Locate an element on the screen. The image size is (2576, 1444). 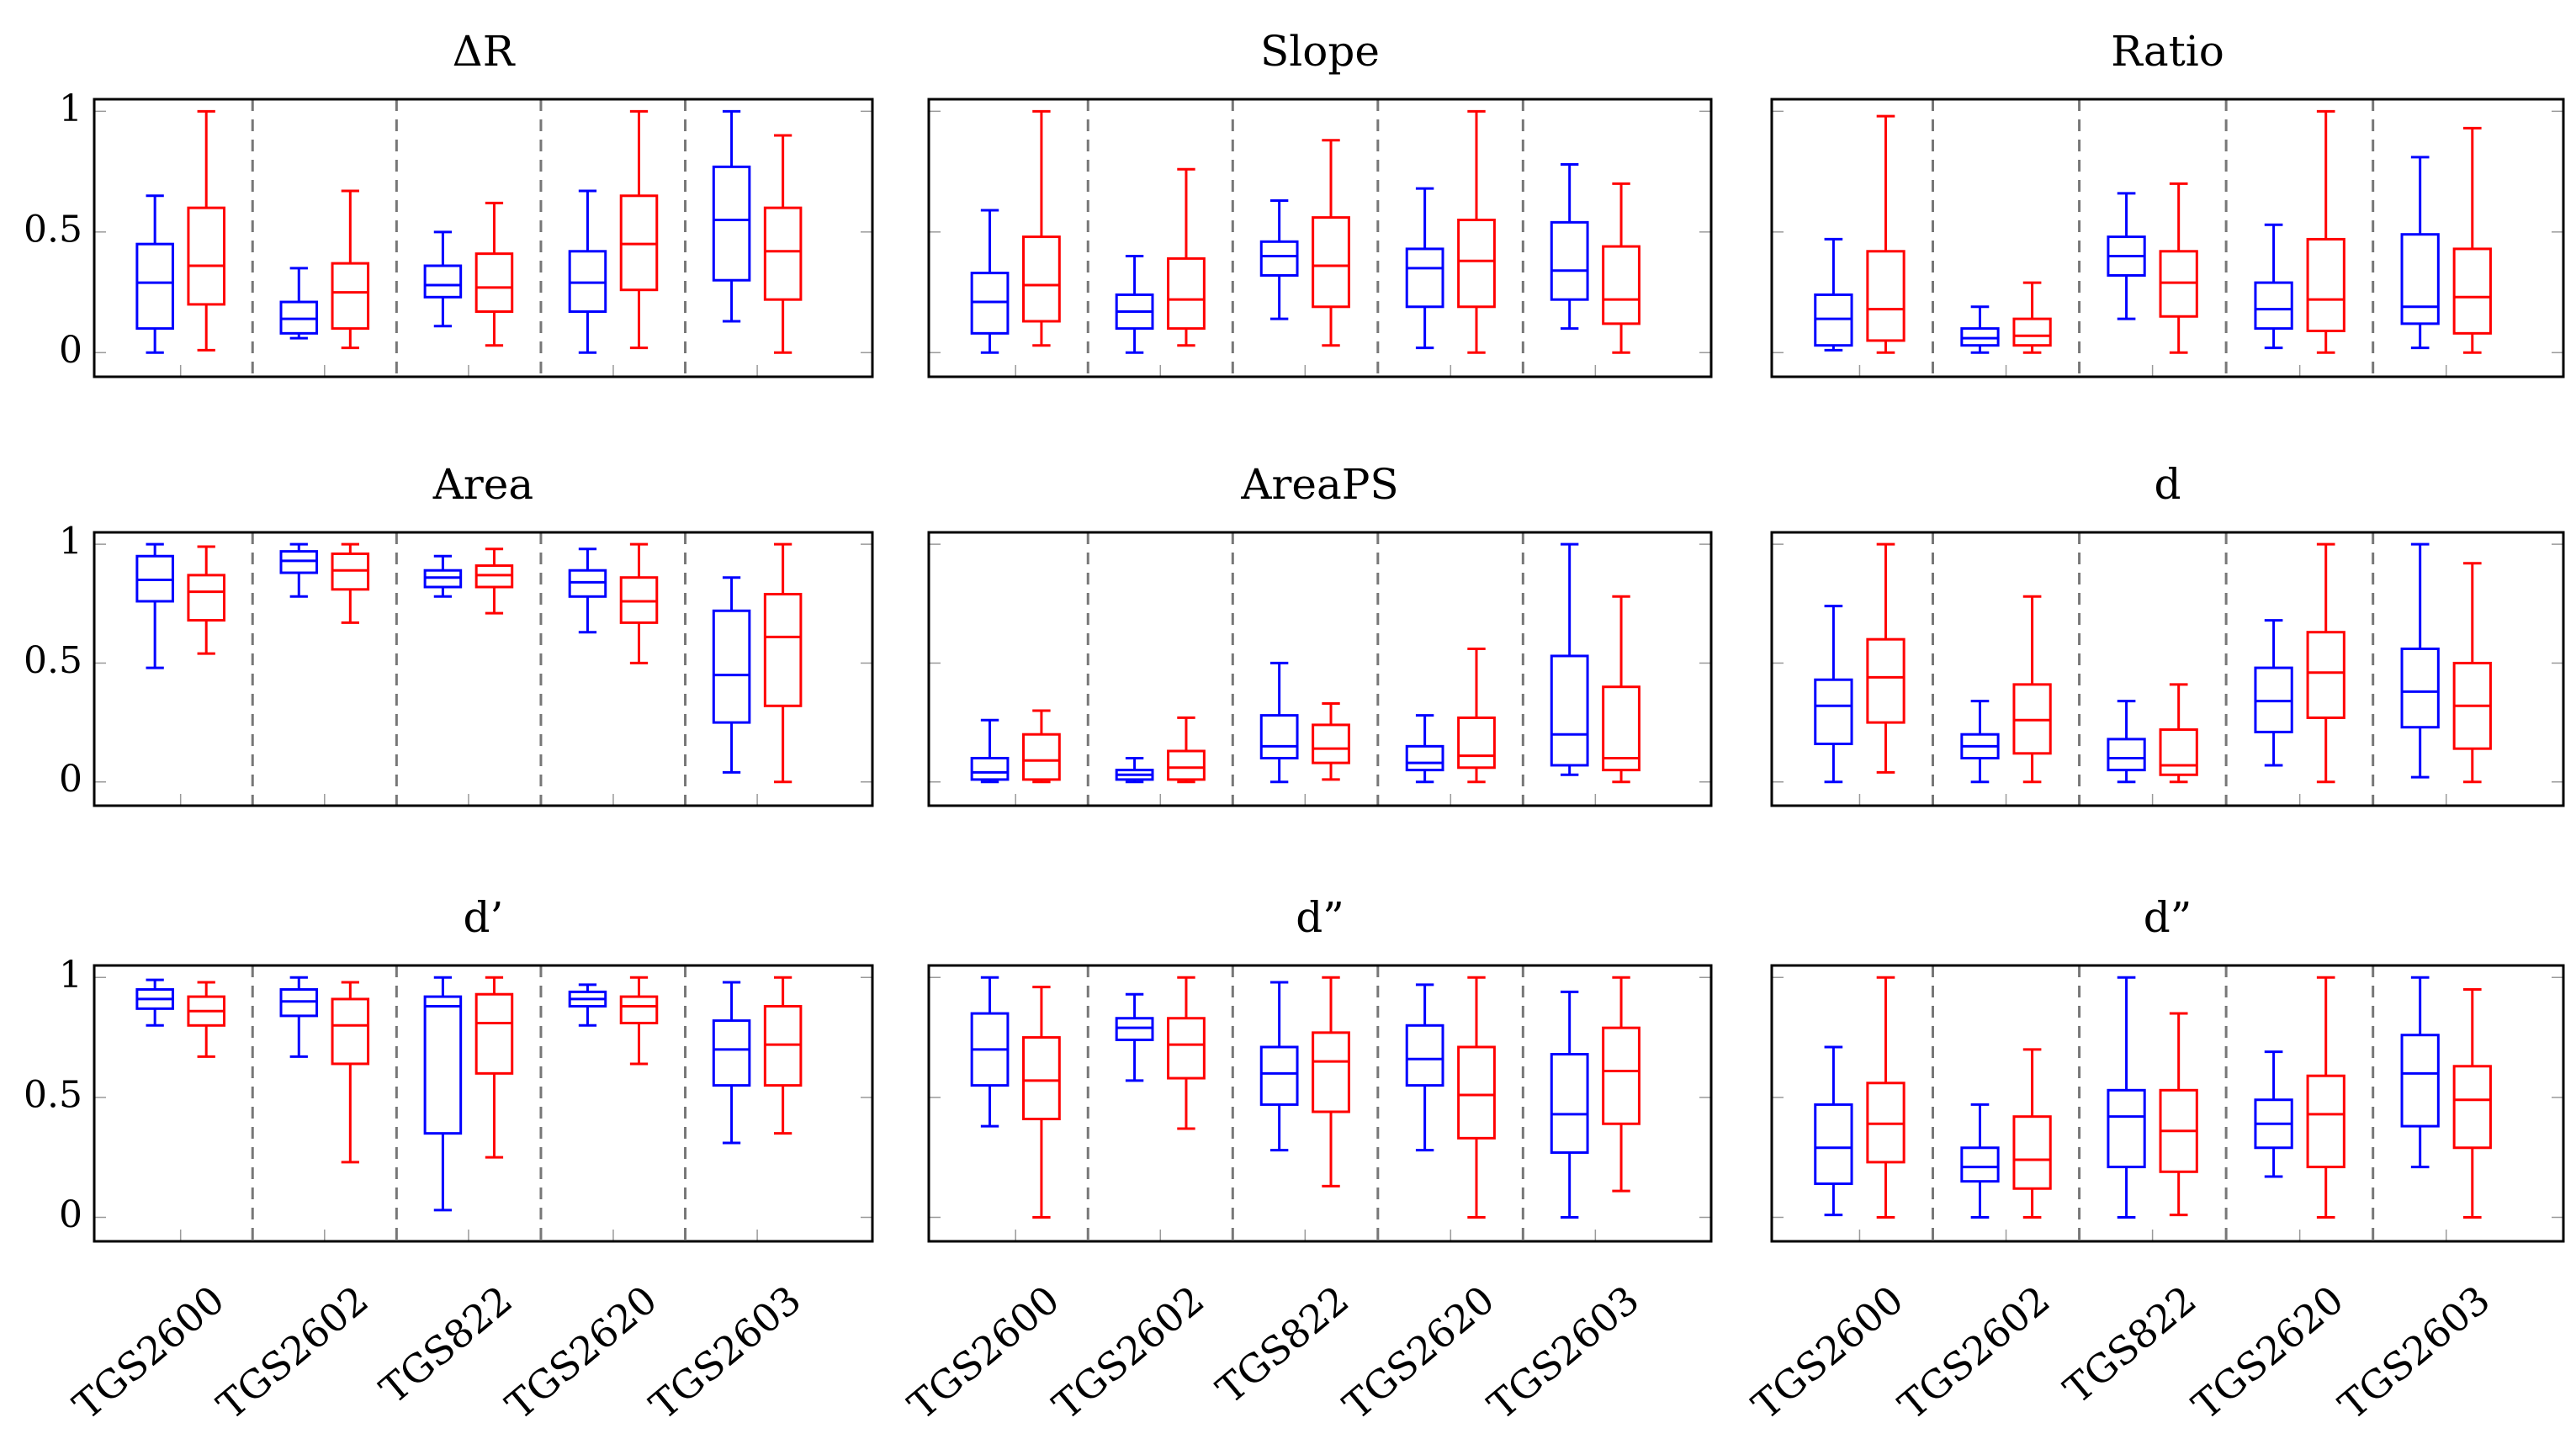
category-label: TGS2602 is located at coordinates (1128, 1352).